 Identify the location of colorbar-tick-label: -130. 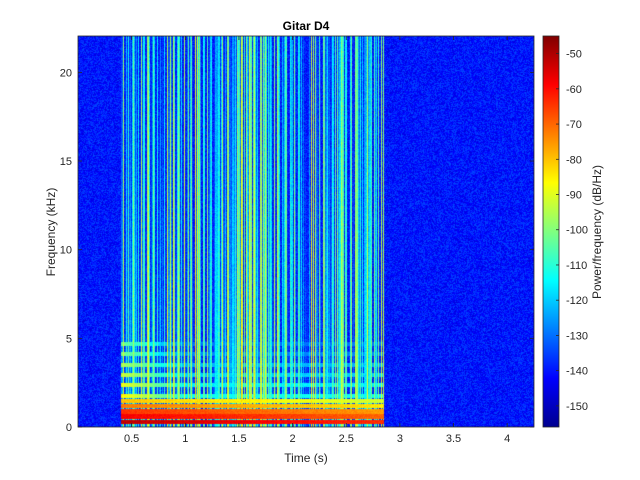
(577, 336).